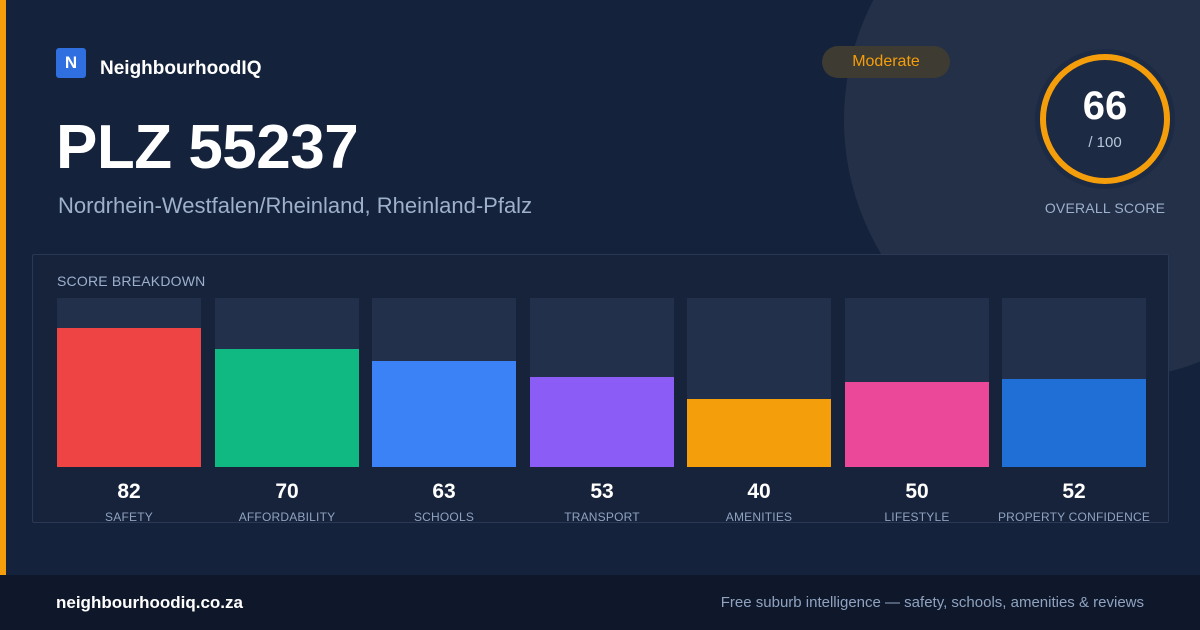 This screenshot has height=630, width=1200. I want to click on bar-label: SAFETY, so click(129, 517).